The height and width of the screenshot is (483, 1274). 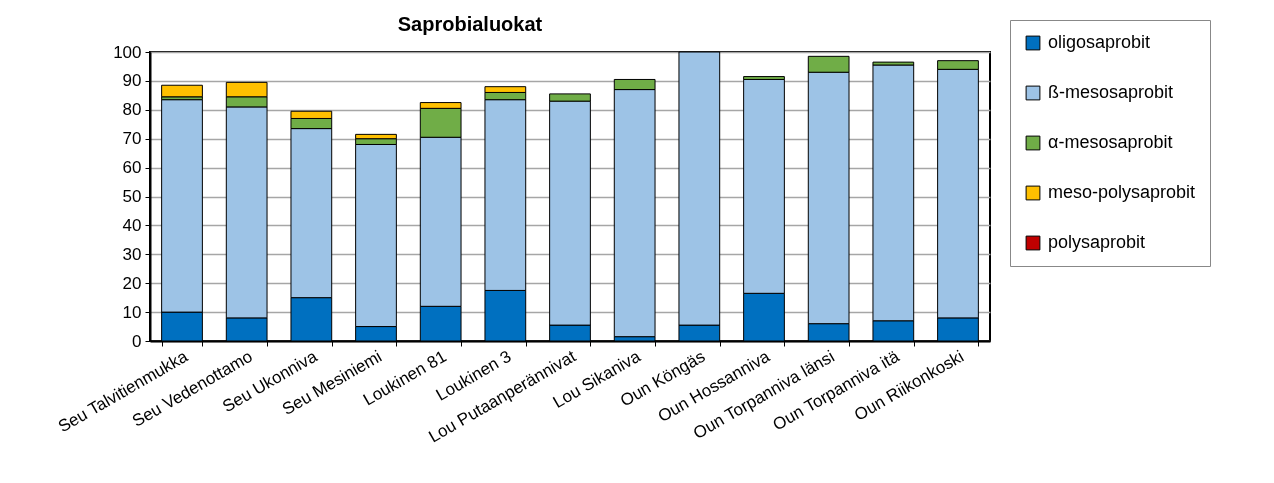 What do you see at coordinates (132, 312) in the screenshot?
I see `y-tick-label: 10` at bounding box center [132, 312].